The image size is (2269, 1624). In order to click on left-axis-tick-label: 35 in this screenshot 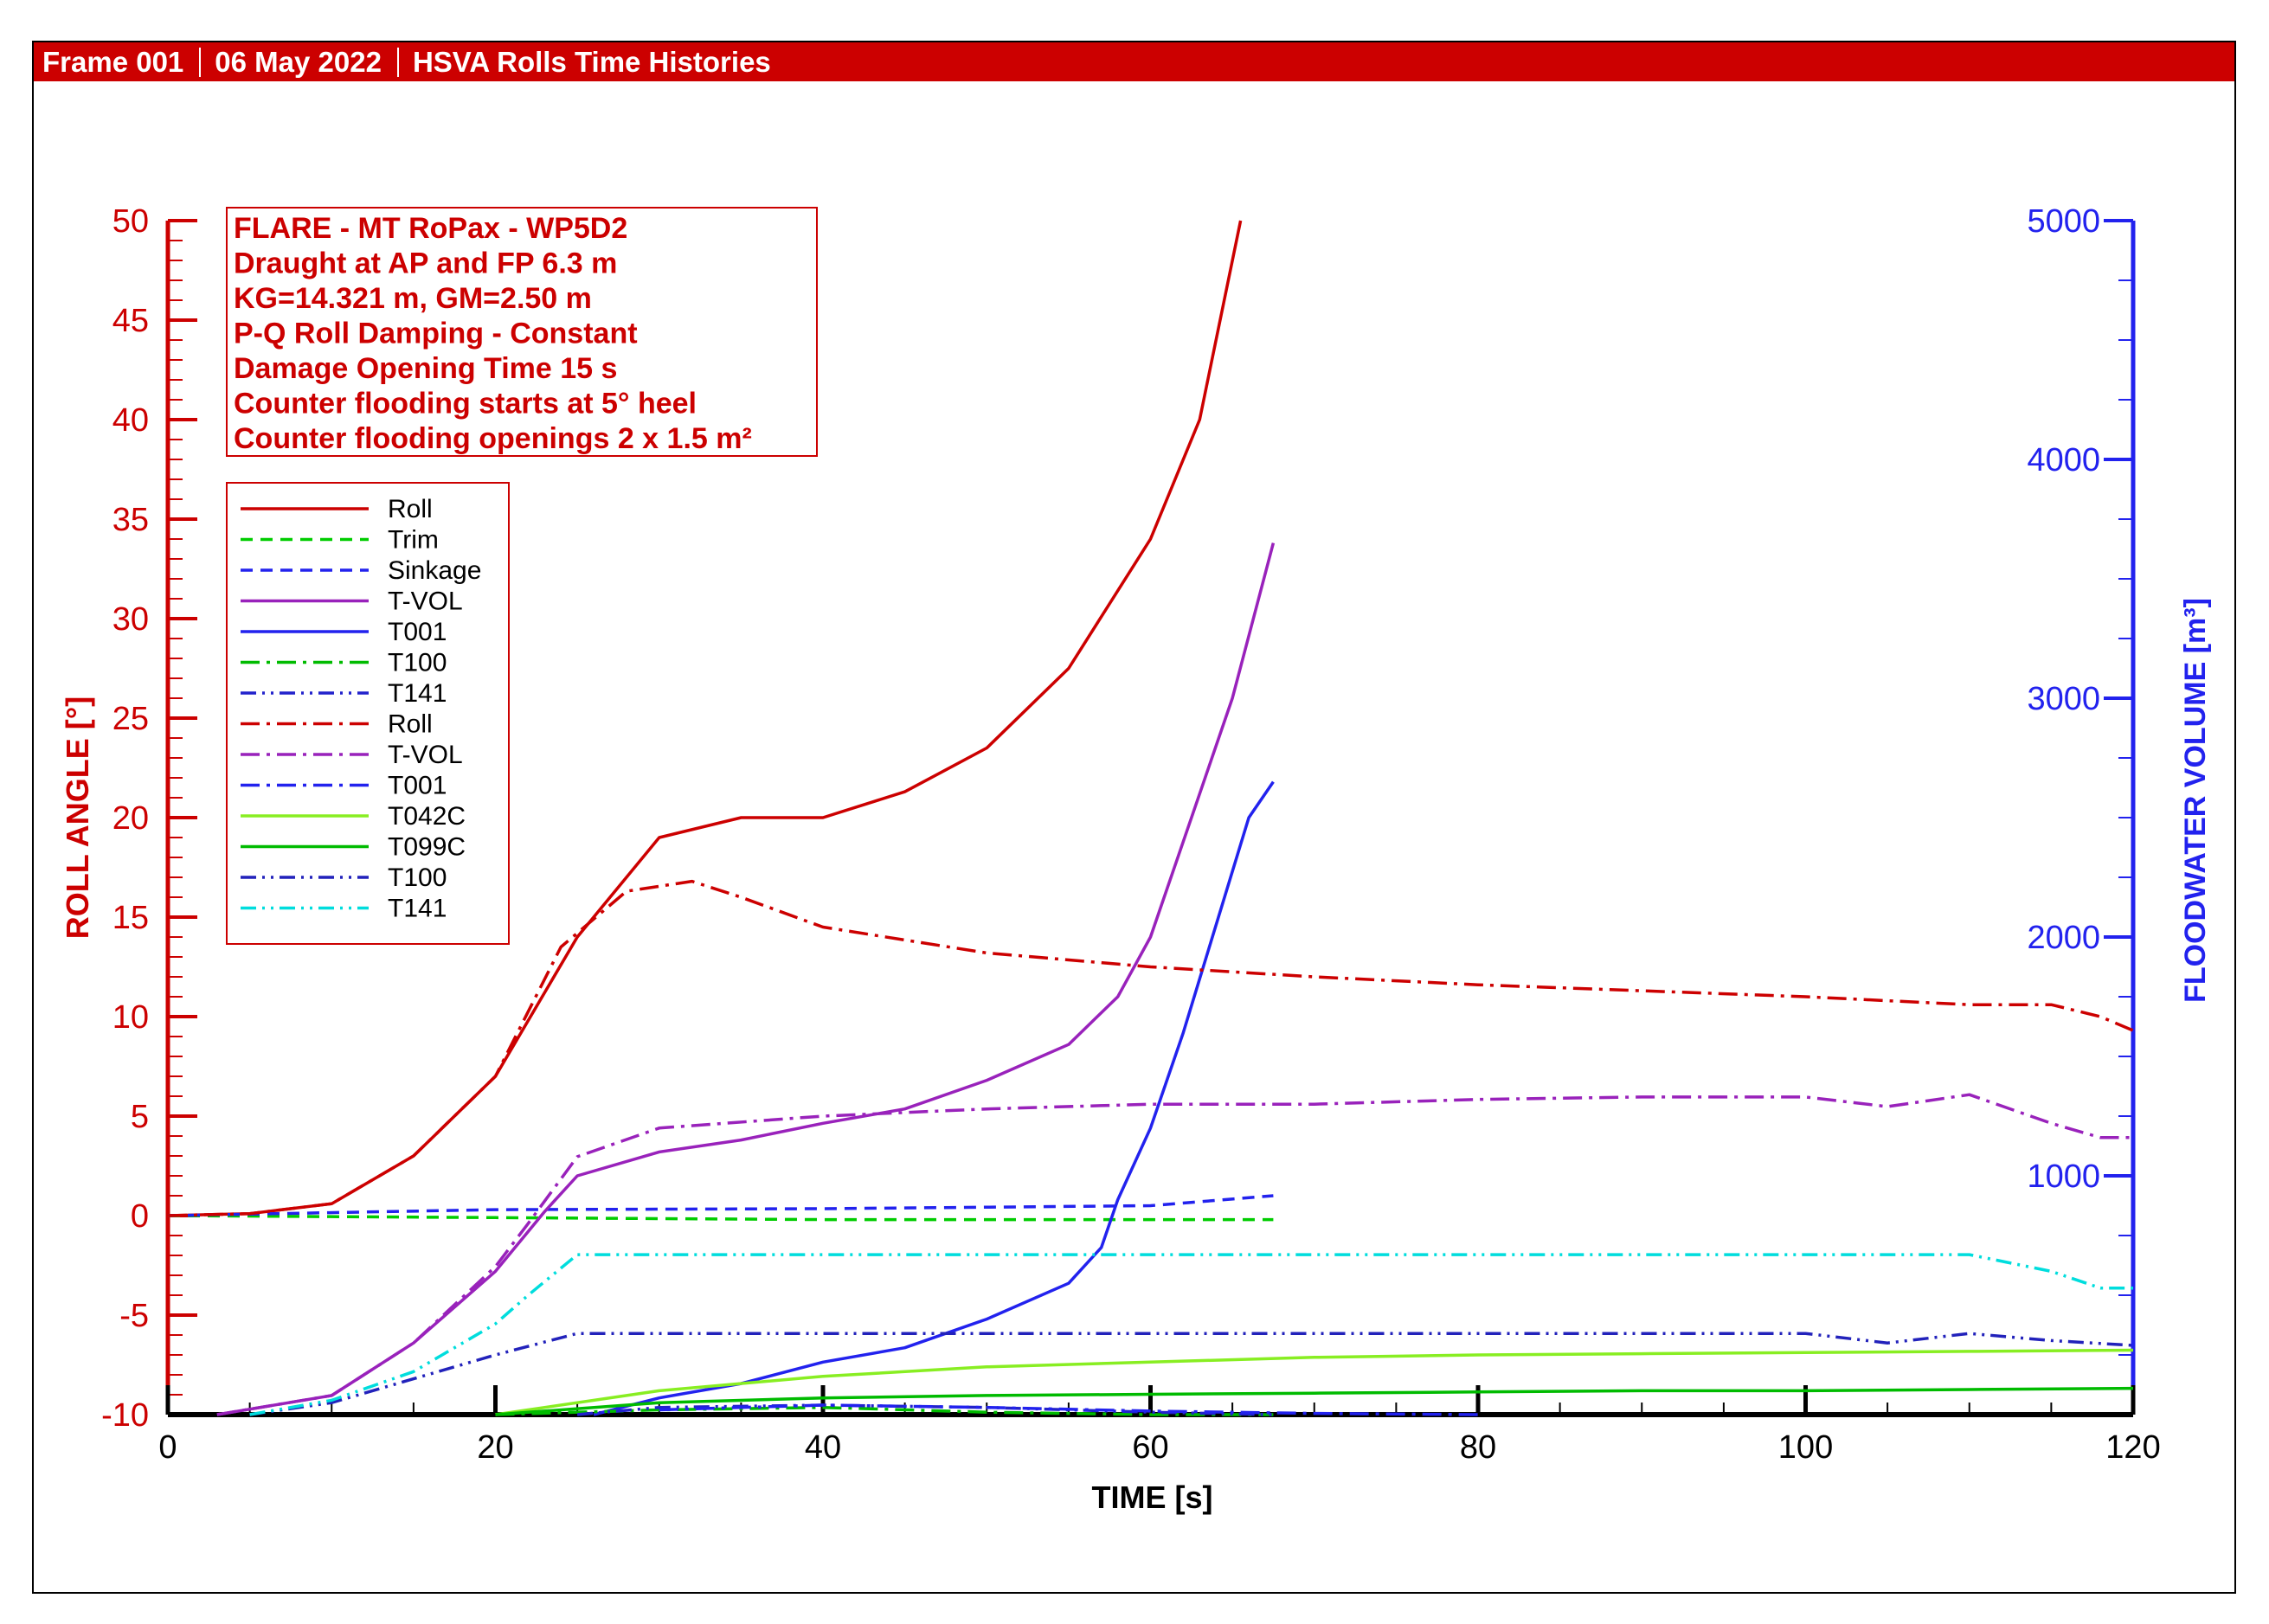, I will do `click(131, 520)`.